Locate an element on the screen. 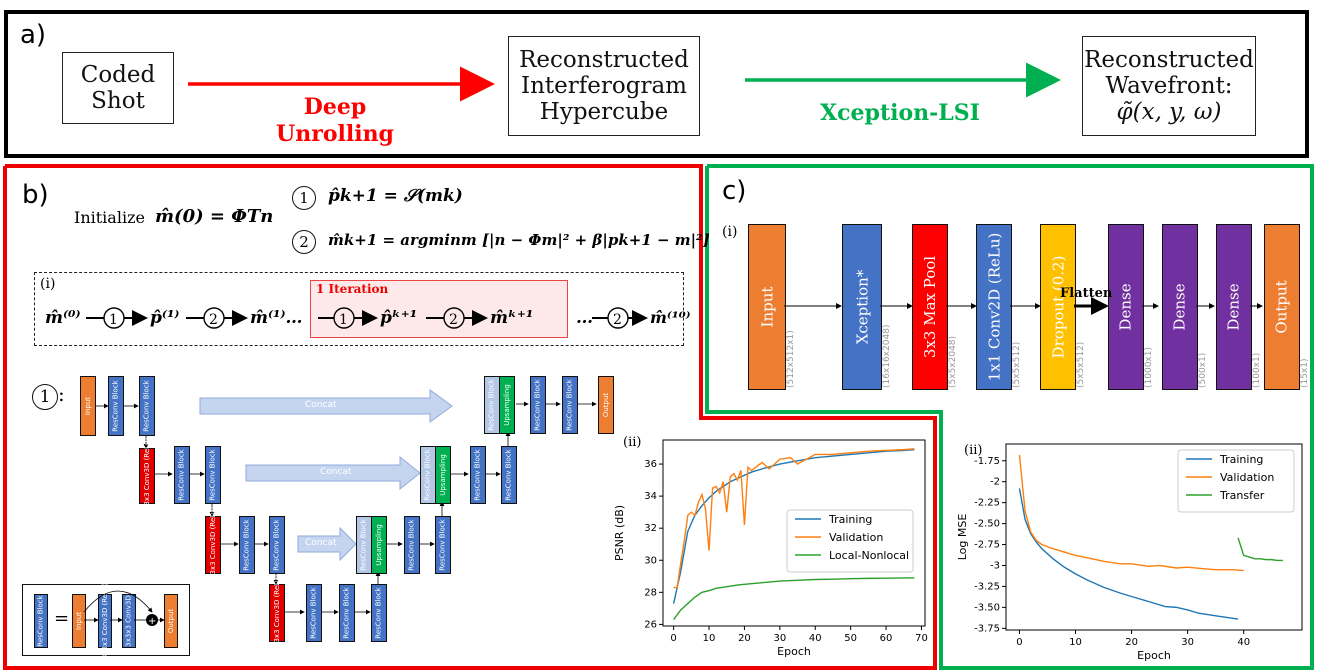 The width and height of the screenshot is (1318, 672). unet-resconv-4: ResConv Block is located at coordinates (213, 475).